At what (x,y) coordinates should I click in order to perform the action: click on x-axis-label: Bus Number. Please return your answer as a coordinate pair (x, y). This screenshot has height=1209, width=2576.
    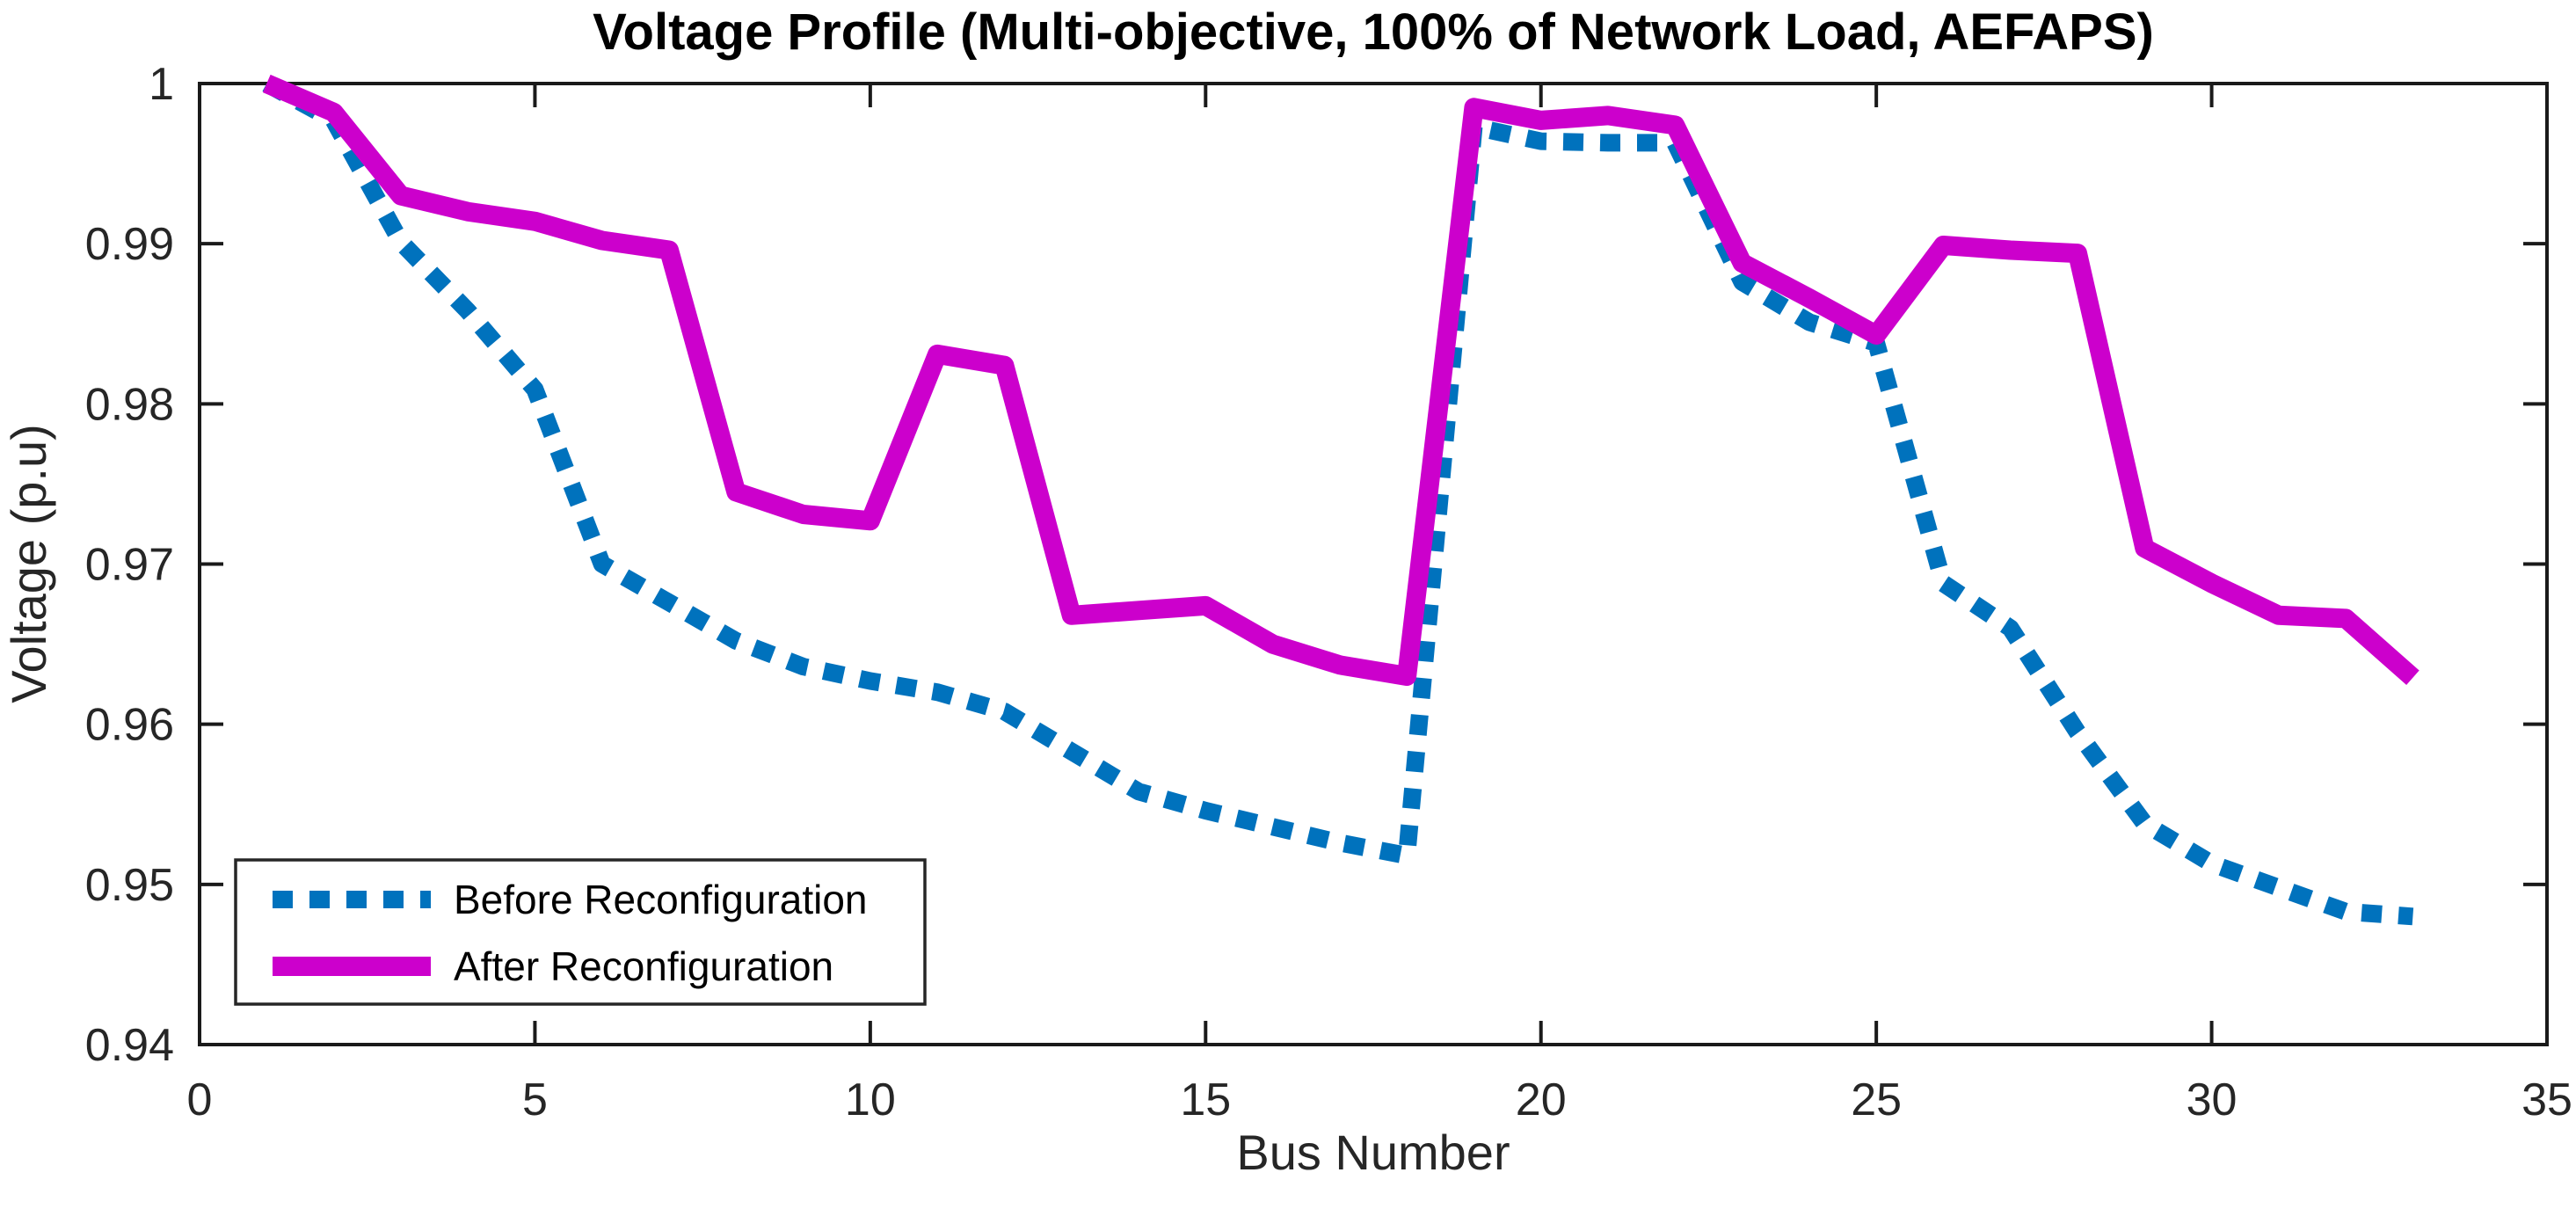
    Looking at the image, I should click on (1373, 1152).